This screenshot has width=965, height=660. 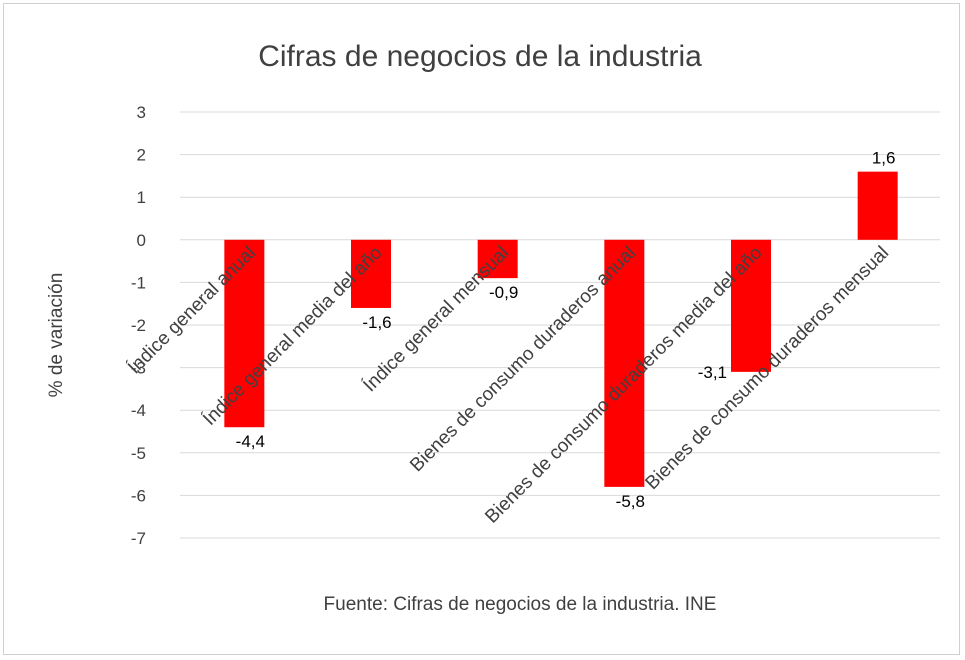 What do you see at coordinates (503, 292) in the screenshot?
I see `data-label: -0,9` at bounding box center [503, 292].